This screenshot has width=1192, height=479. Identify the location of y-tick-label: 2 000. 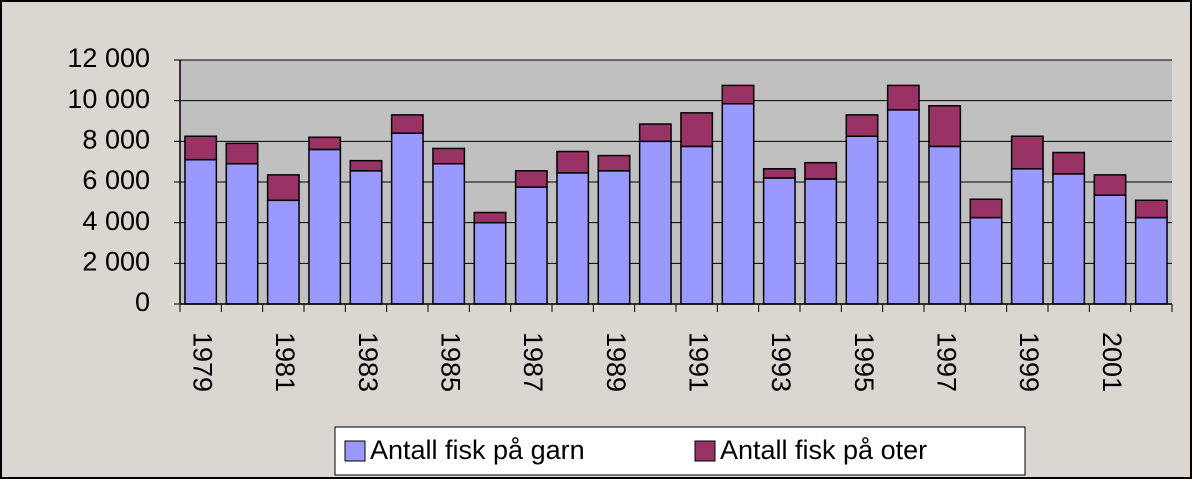
(116, 261).